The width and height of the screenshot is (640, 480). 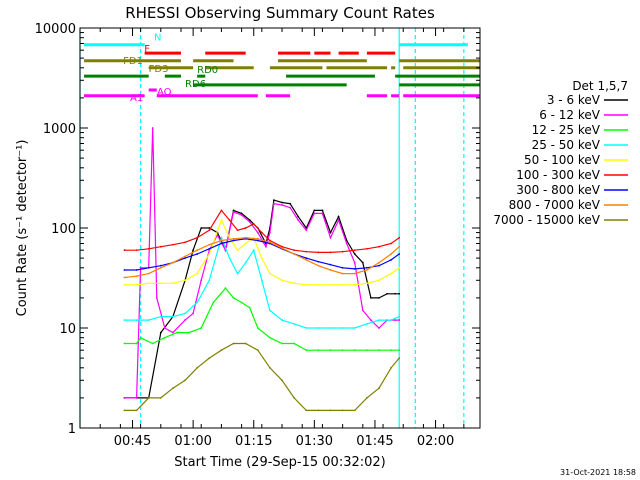 I want to click on y-tick-label-4: 10000, so click(x=55, y=29).